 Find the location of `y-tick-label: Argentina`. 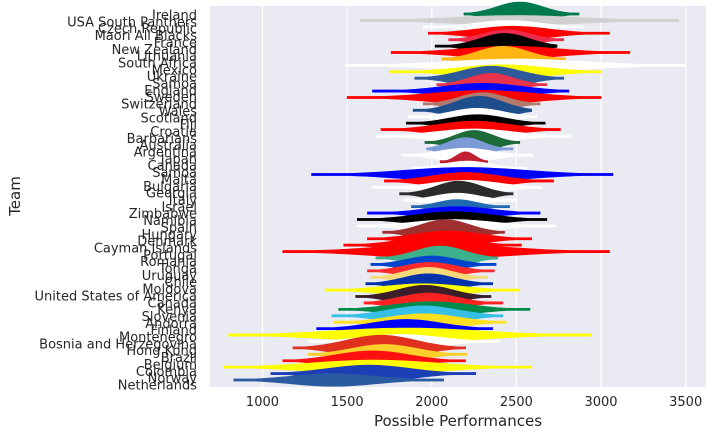

y-tick-label: Argentina is located at coordinates (165, 153).